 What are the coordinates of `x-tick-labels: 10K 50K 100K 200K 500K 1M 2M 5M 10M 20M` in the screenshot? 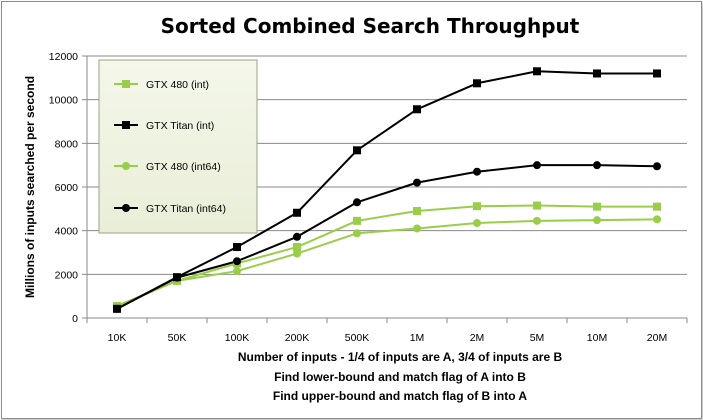 It's located at (388, 338).